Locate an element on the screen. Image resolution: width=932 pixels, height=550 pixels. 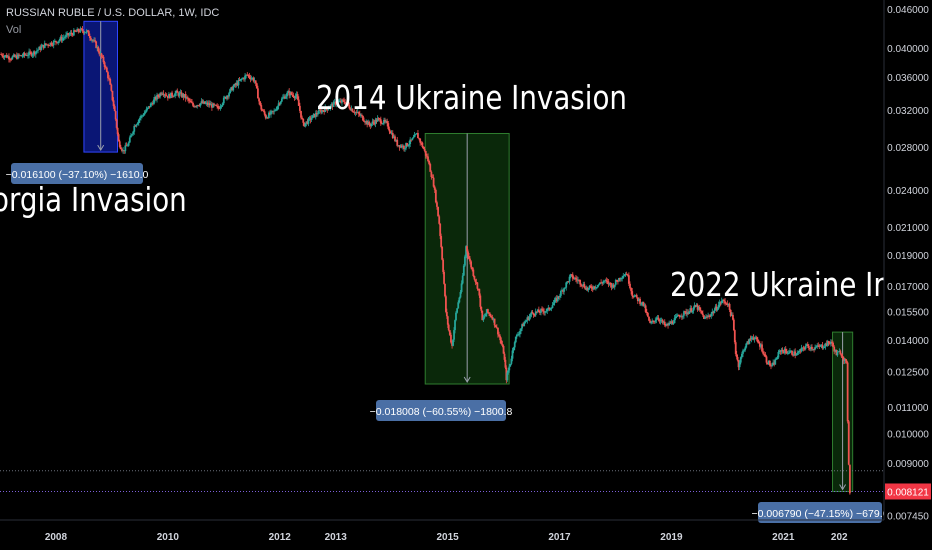
last-price-label: 0.008121 is located at coordinates (908, 492).